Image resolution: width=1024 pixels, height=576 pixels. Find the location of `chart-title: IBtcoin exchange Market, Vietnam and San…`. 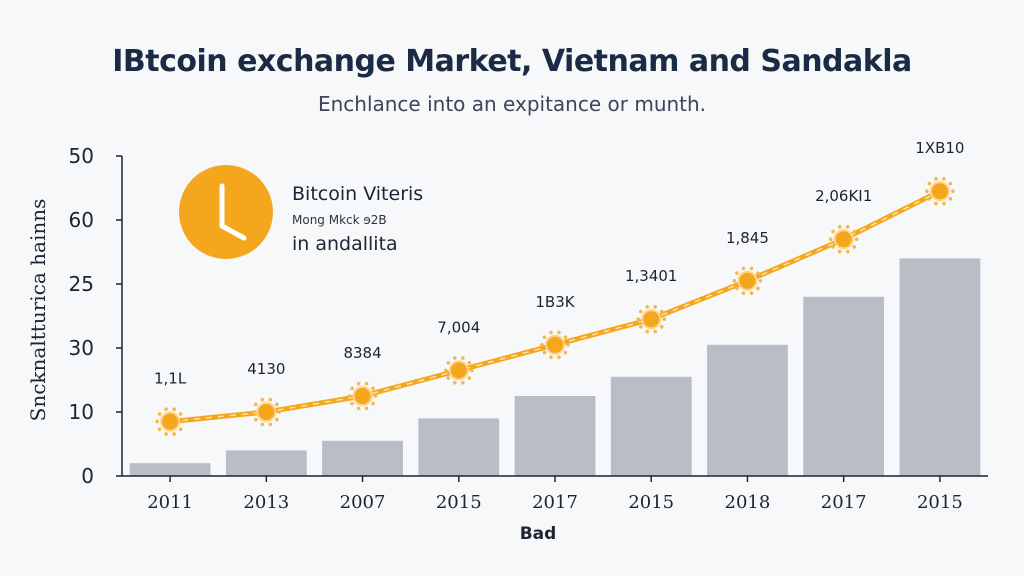

chart-title: IBtcoin exchange Market, Vietnam and San… is located at coordinates (512, 61).